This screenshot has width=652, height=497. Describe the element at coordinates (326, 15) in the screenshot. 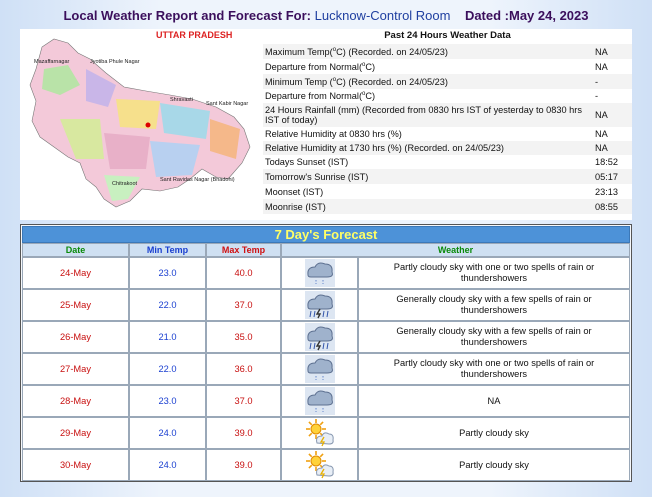

I see `page-header: Local Weather Report and Forecast For` at that location.